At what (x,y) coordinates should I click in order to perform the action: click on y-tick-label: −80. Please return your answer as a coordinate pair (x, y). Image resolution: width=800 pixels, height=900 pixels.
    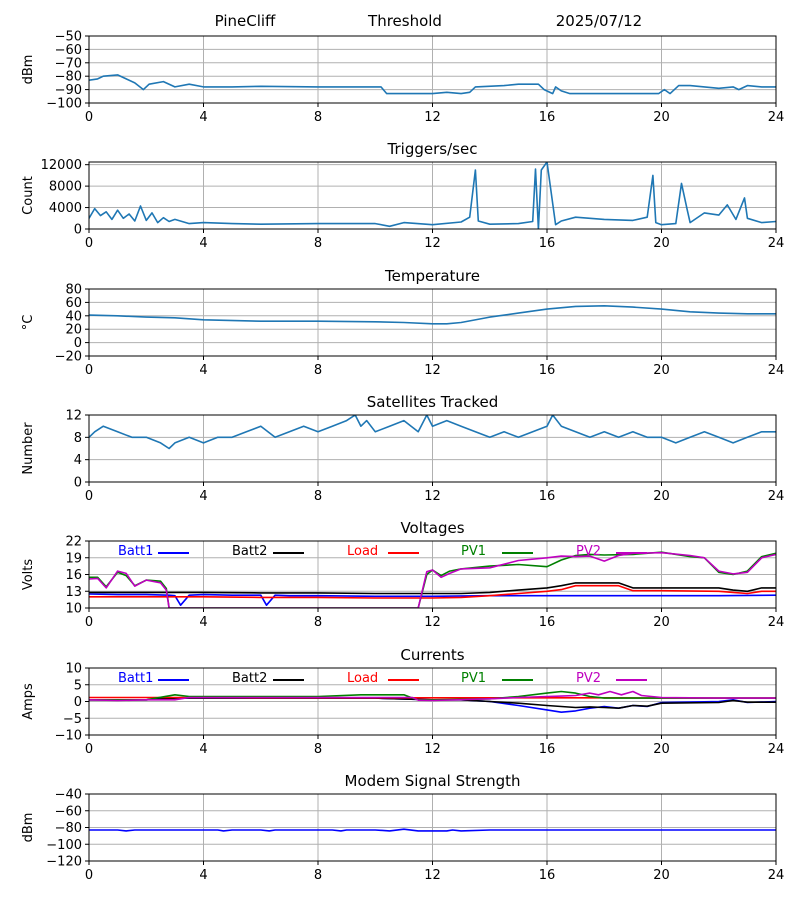
    Looking at the image, I should click on (68, 828).